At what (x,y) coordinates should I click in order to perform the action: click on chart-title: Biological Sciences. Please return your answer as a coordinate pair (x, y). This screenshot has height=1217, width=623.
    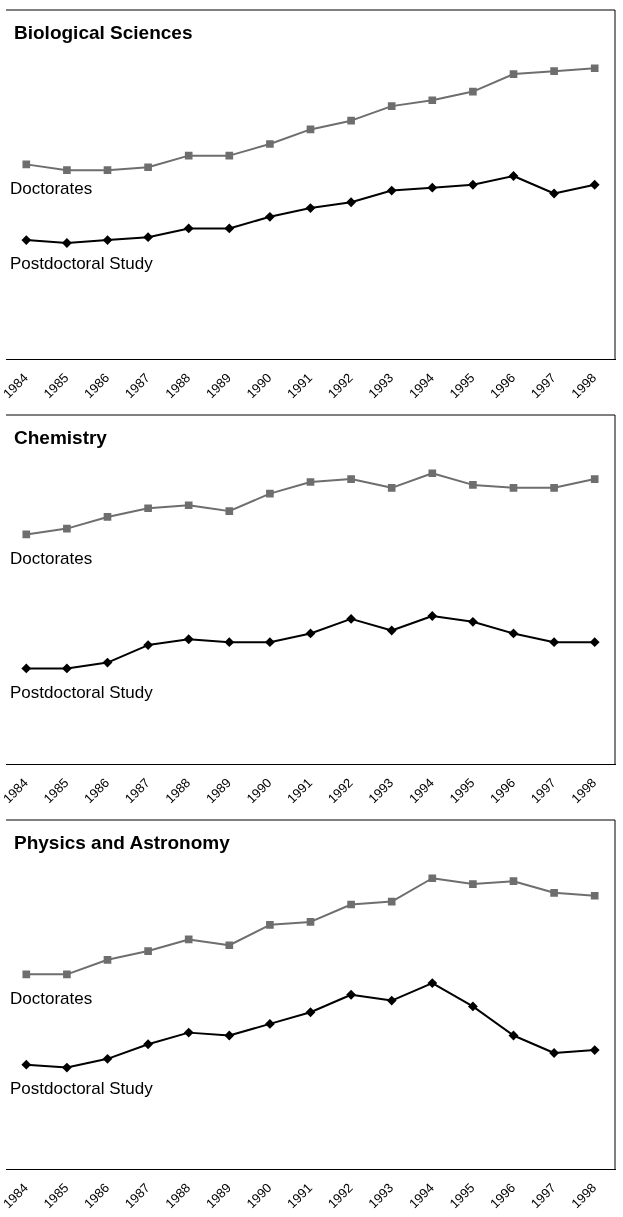
    Looking at the image, I should click on (103, 32).